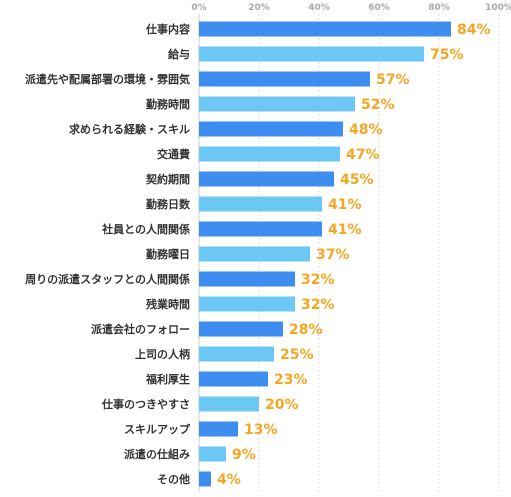 This screenshot has width=511, height=497. Describe the element at coordinates (379, 8) in the screenshot. I see `x-tick-label: 60%` at that location.